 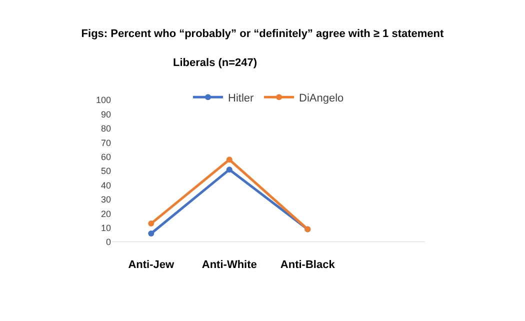 I want to click on y-tick-label: 40, so click(x=105, y=185).